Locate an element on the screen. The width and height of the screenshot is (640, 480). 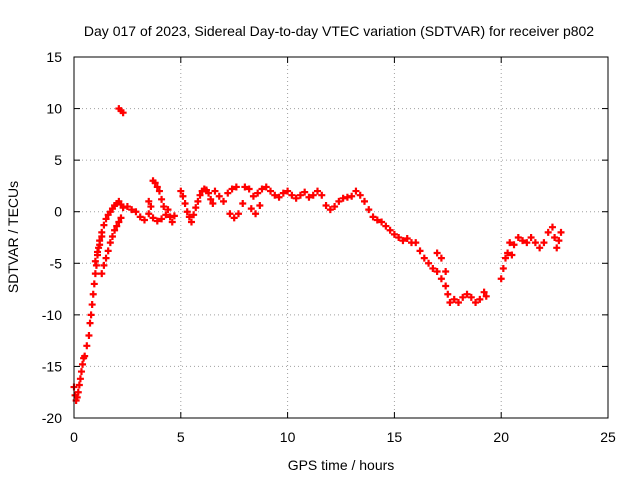
y-axis-label: SDTVAR / TECUs is located at coordinates (13, 237).